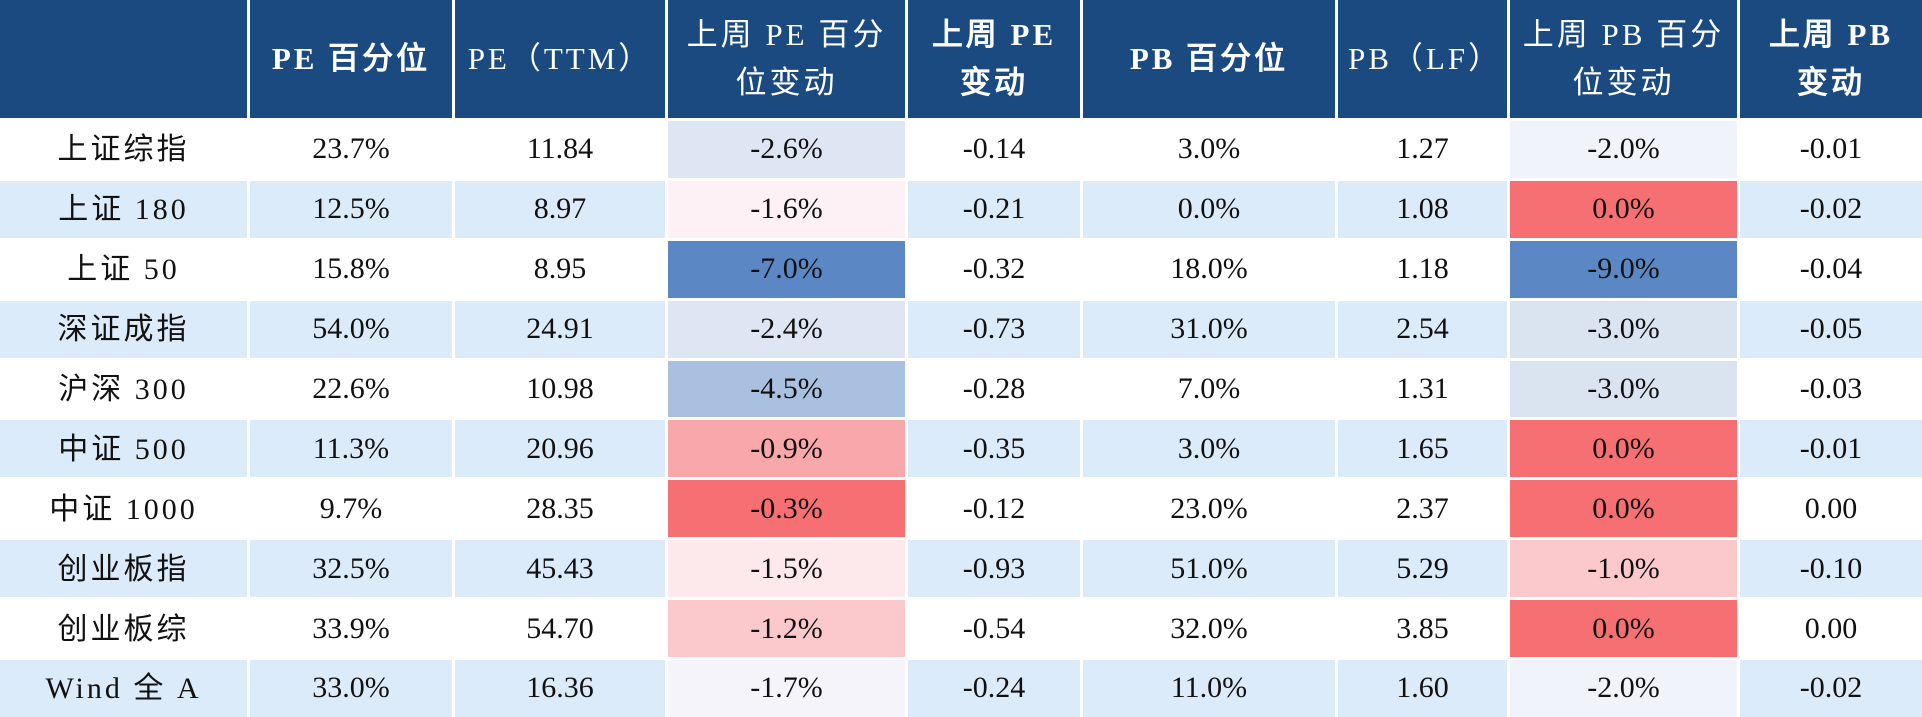 This screenshot has width=1922, height=717. Describe the element at coordinates (788, 207) in the screenshot. I see `pe-pct-chg-cell: -1.6%` at that location.